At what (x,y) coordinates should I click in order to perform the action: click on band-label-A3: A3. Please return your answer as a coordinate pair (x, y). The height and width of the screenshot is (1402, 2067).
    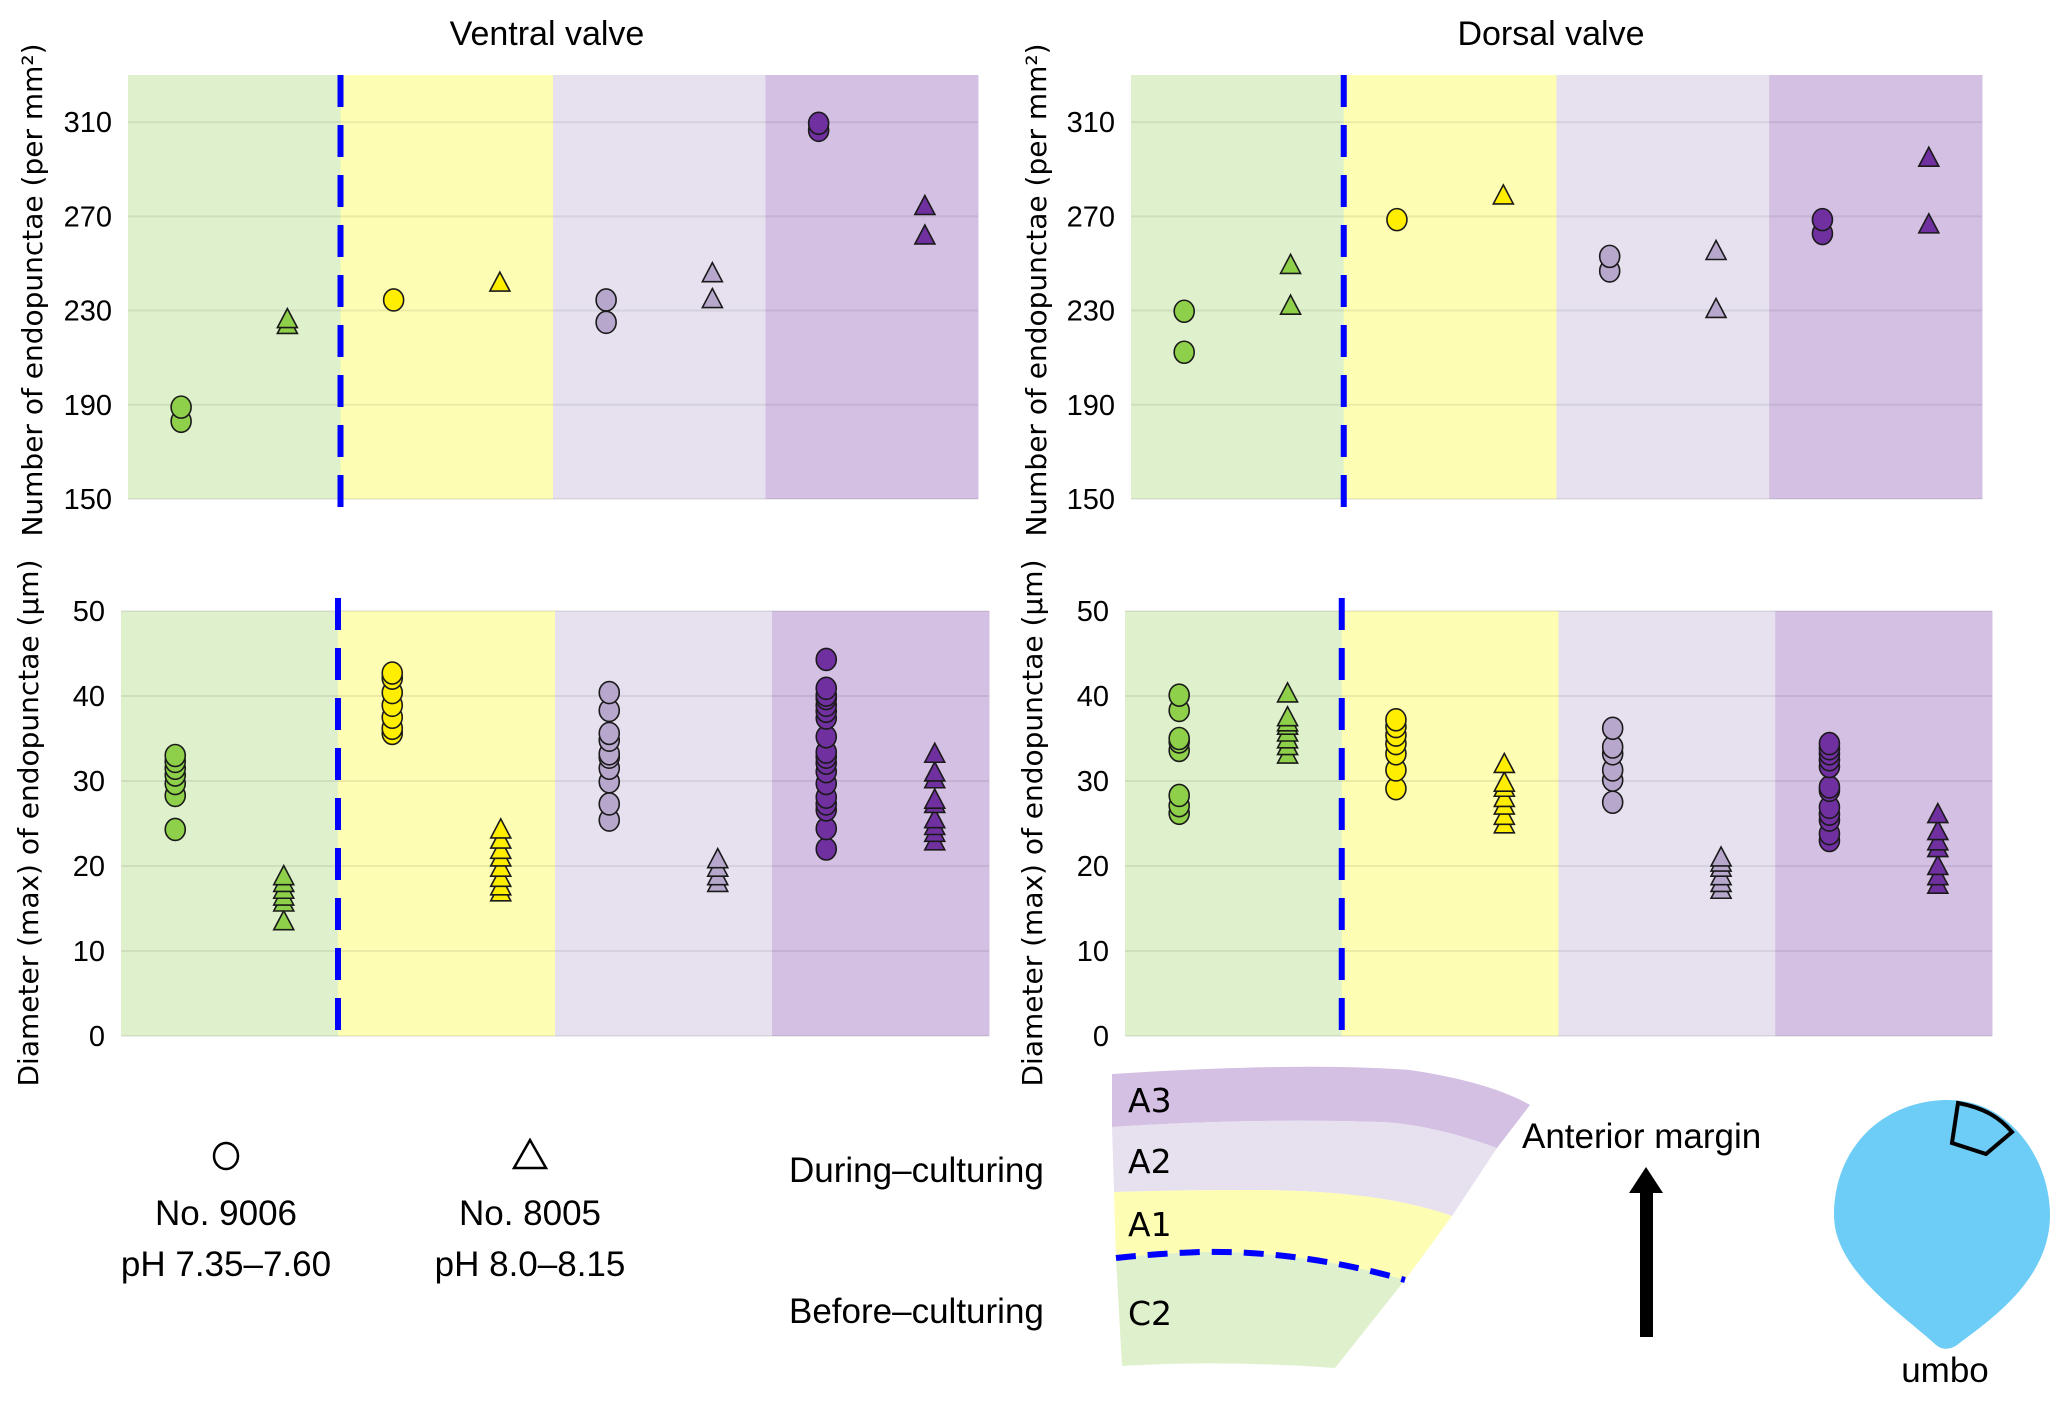
    Looking at the image, I should click on (1150, 1100).